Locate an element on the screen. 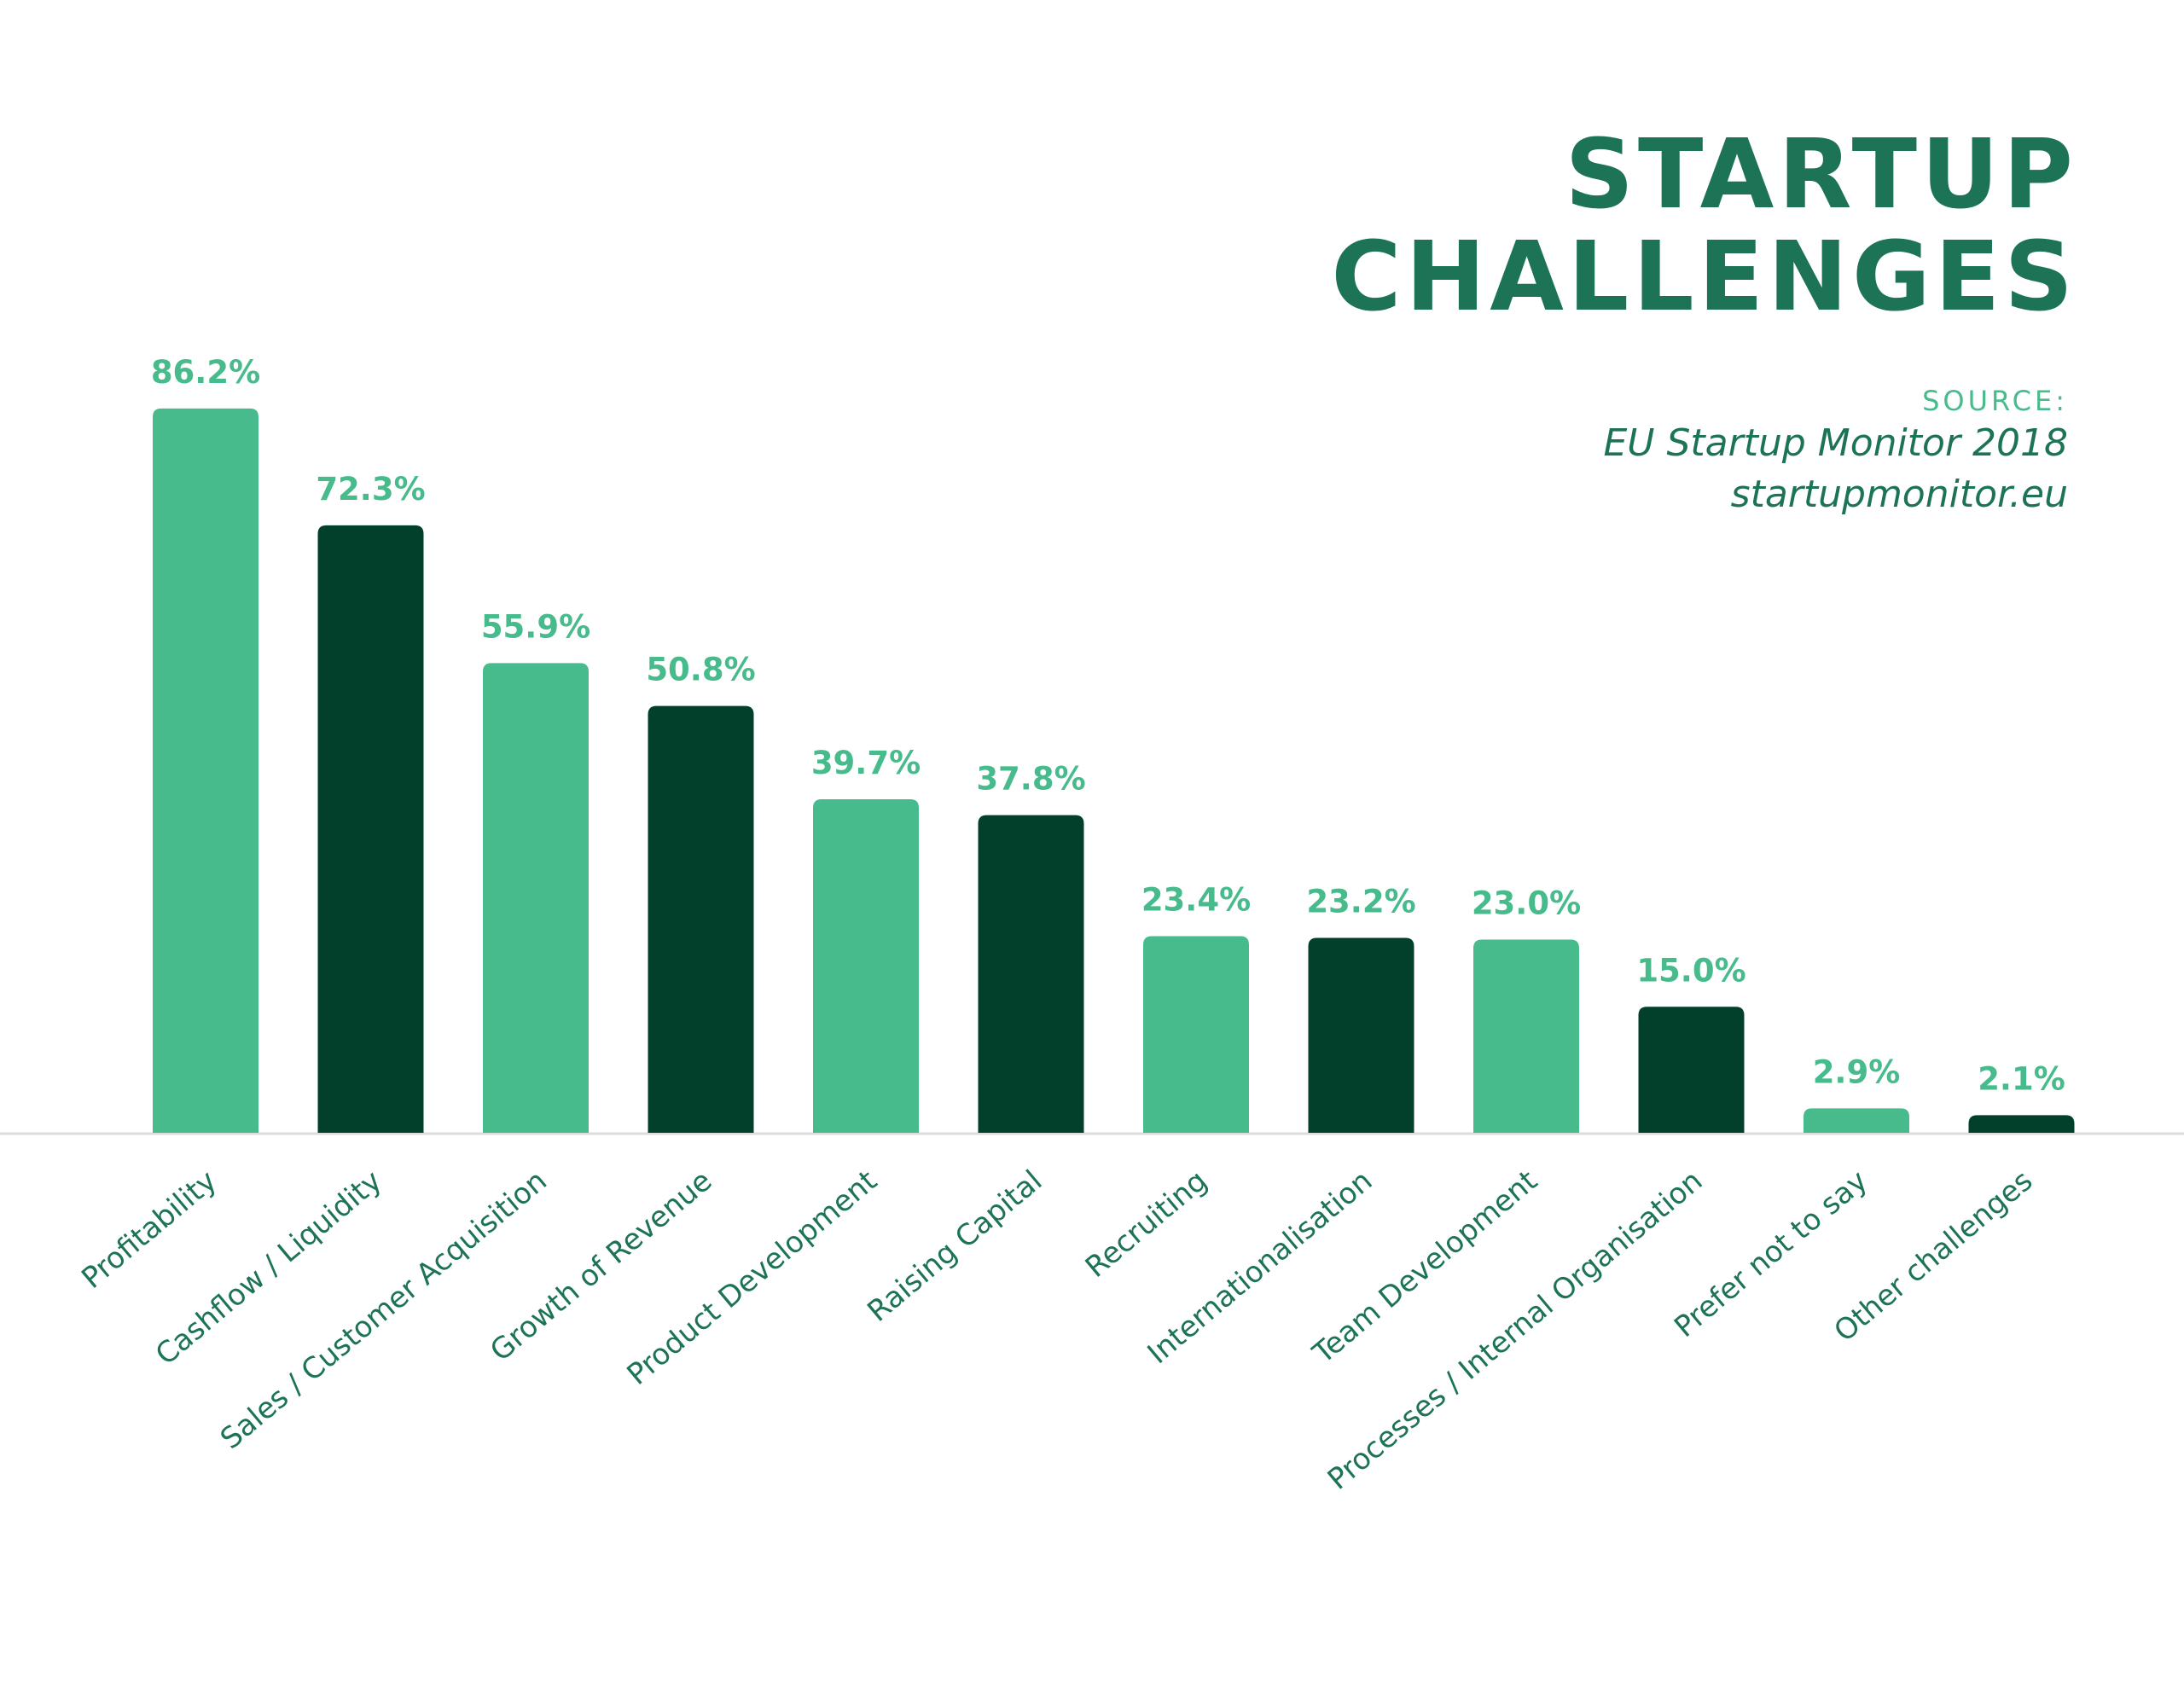  value-label-3: 55.9% is located at coordinates (535, 626).